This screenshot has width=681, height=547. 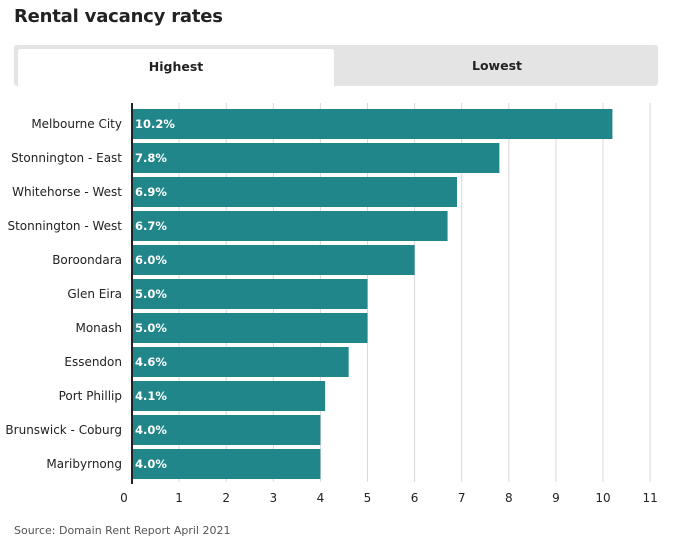 What do you see at coordinates (151, 260) in the screenshot?
I see `bar-value-label: 6.0%` at bounding box center [151, 260].